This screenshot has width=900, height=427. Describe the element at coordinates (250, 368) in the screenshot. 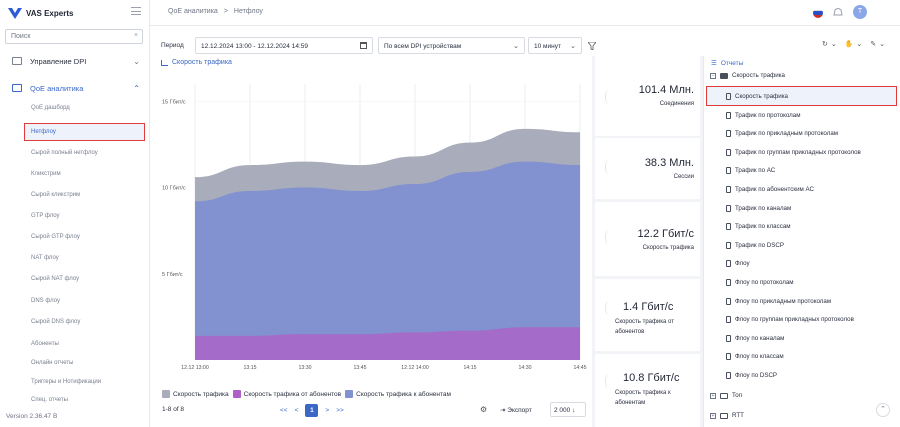

I see `x-tick-label: 13:15` at that location.